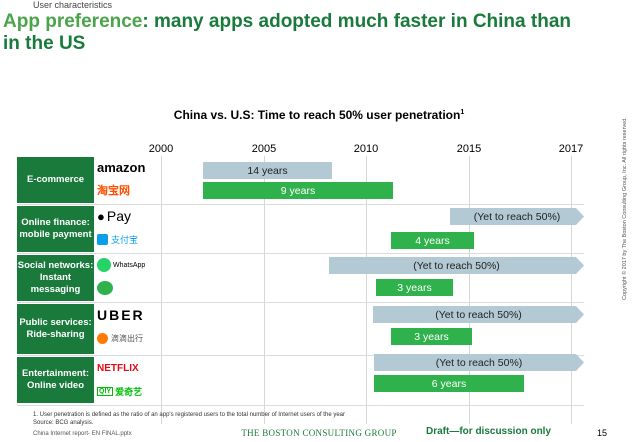 This screenshot has height=442, width=638. Describe the element at coordinates (478, 314) in the screenshot. I see `bar-uber: (Yet to reach 50%)` at that location.